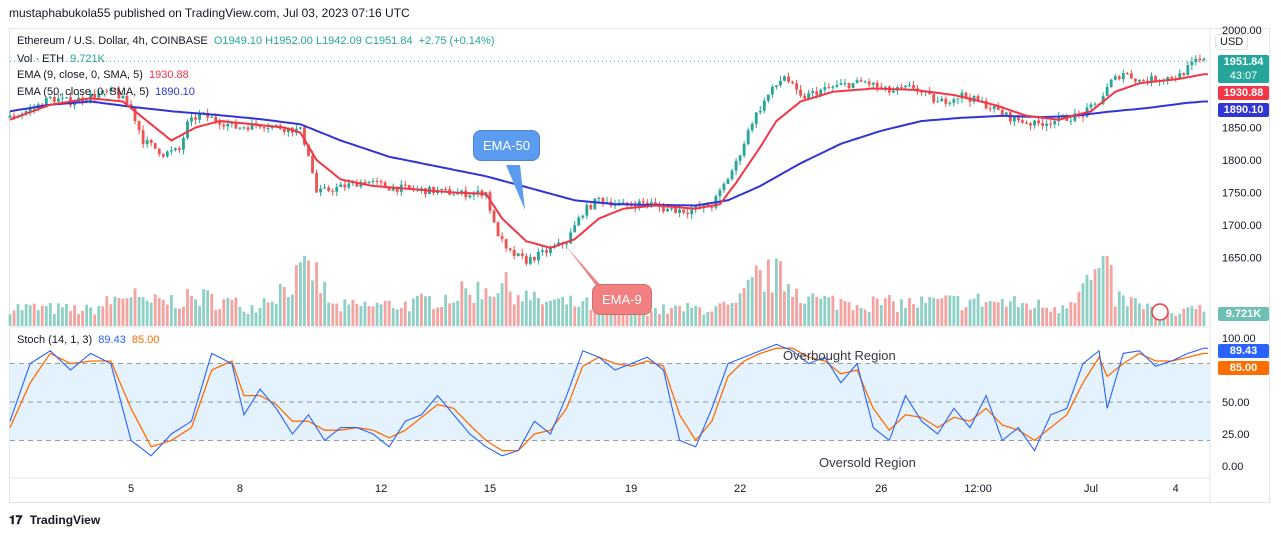 The height and width of the screenshot is (538, 1281). Describe the element at coordinates (506, 145) in the screenshot. I see `ema50-callout: EMA-50` at that location.